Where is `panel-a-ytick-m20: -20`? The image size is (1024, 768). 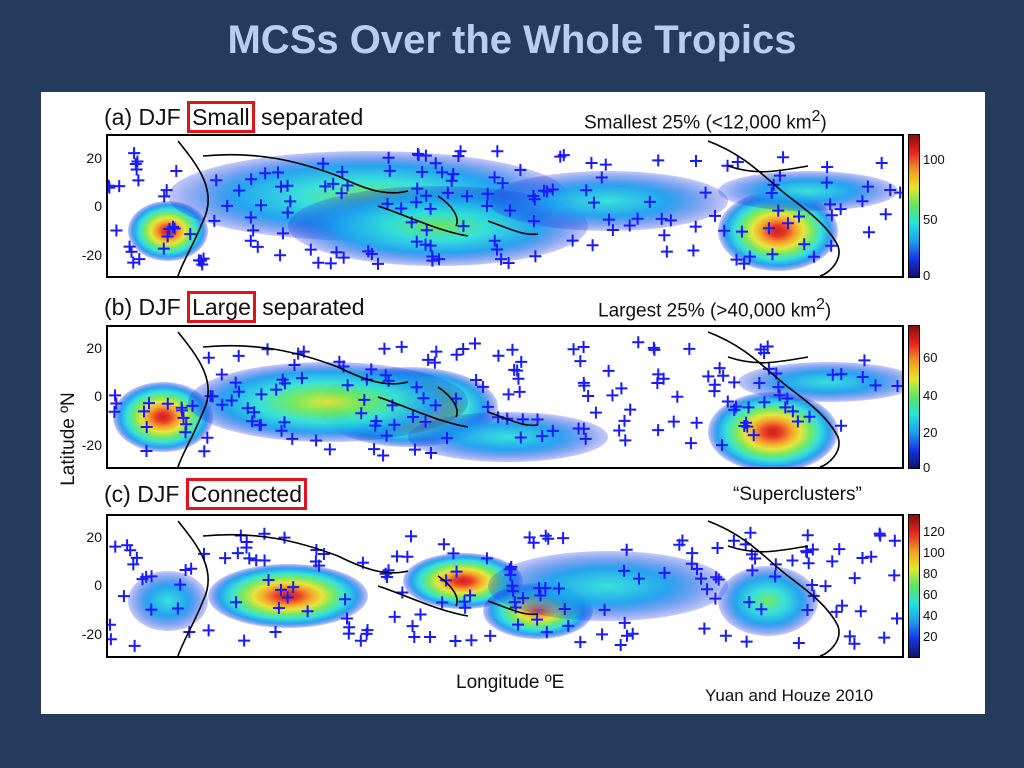 panel-a-ytick-m20: -20 is located at coordinates (91, 255).